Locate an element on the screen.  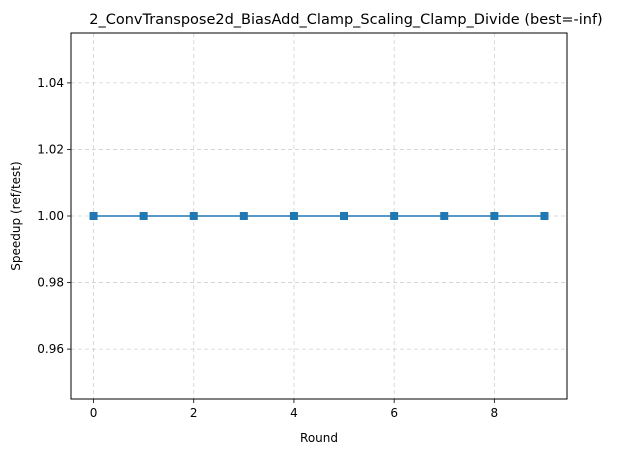
x-tick-label: 8 is located at coordinates (495, 413).